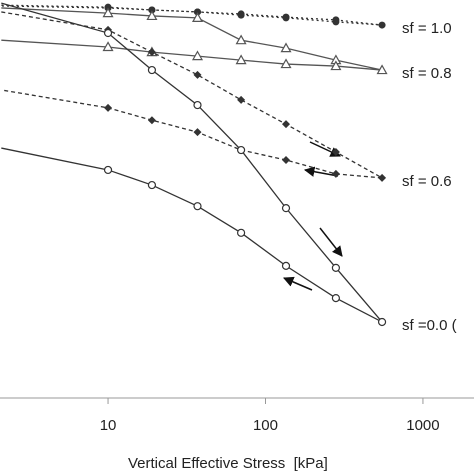 The height and width of the screenshot is (474, 474). What do you see at coordinates (429, 325) in the screenshot?
I see `series-label: sf =0.0 (` at bounding box center [429, 325].